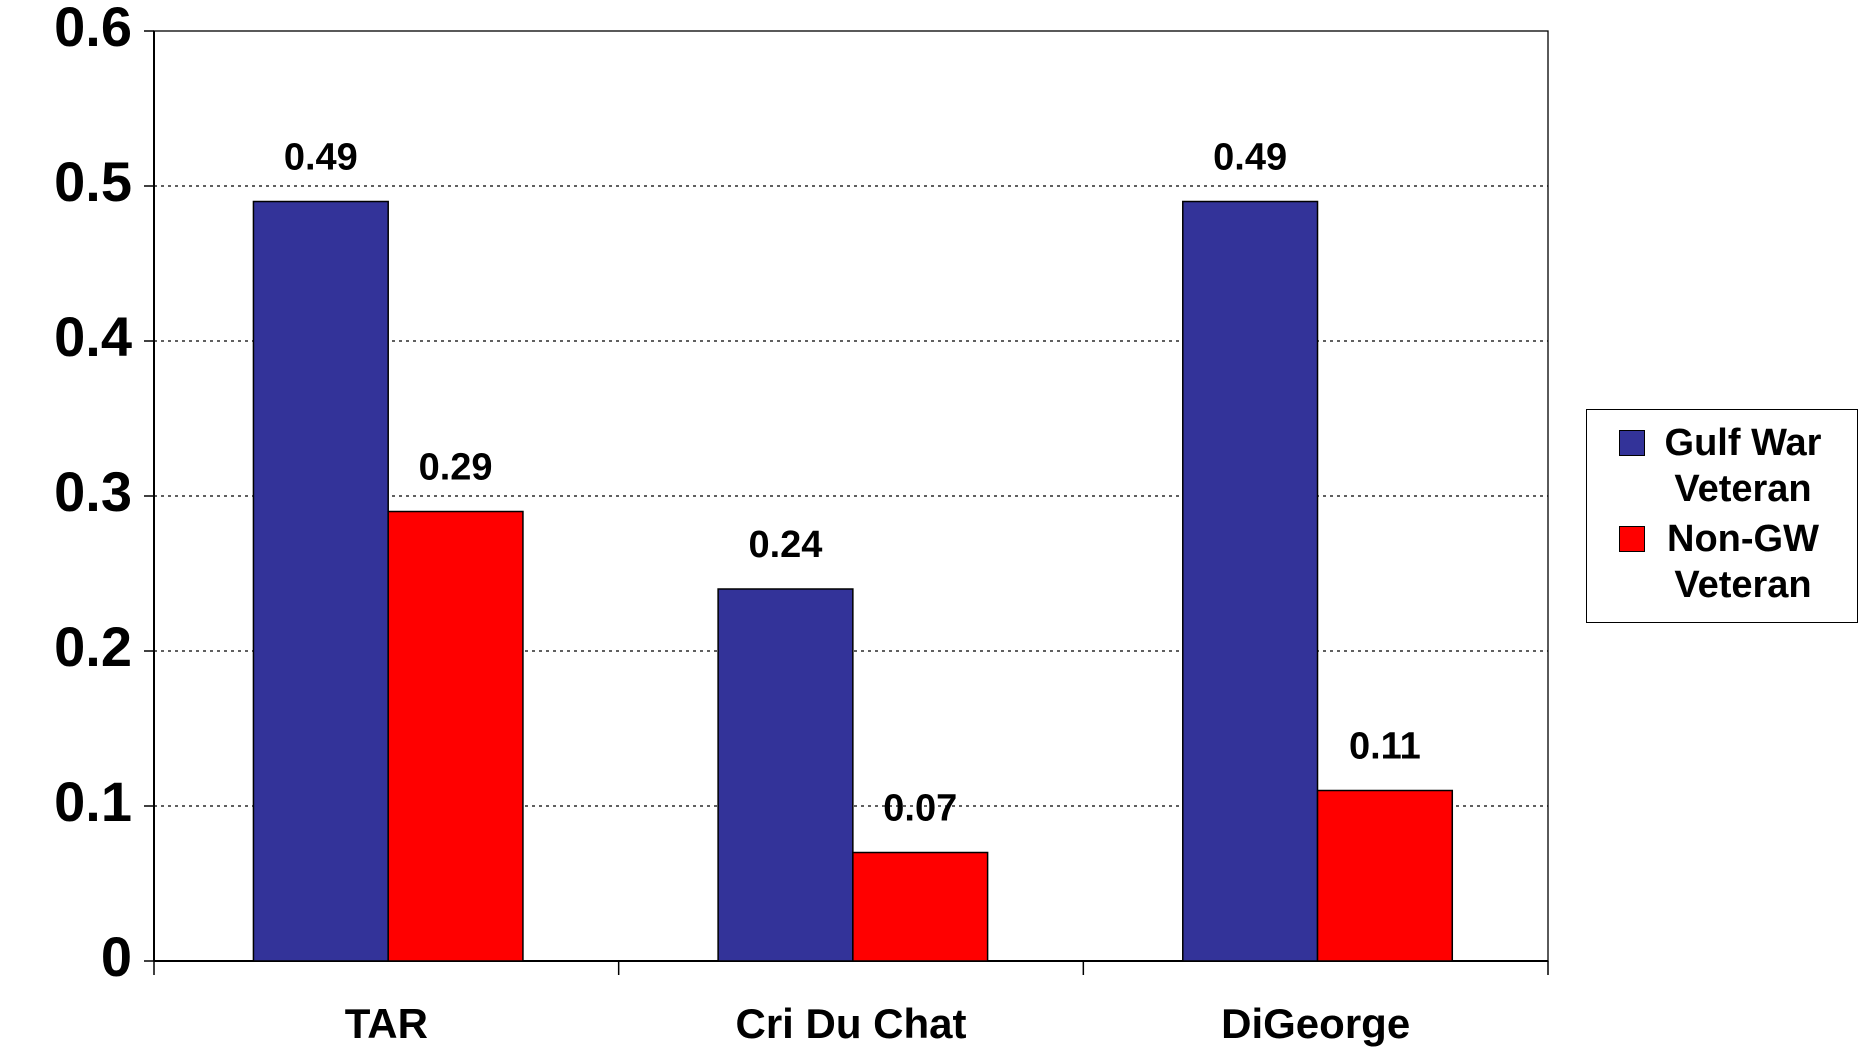 The height and width of the screenshot is (1052, 1860). I want to click on value-label: 0.29, so click(456, 468).